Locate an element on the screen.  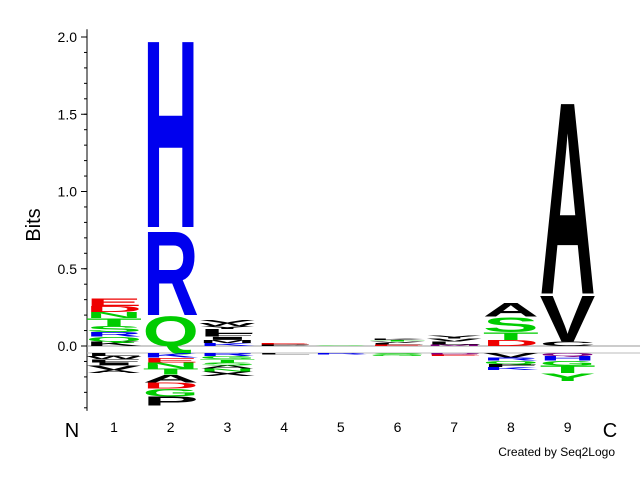
position-label: 3 is located at coordinates (228, 427).